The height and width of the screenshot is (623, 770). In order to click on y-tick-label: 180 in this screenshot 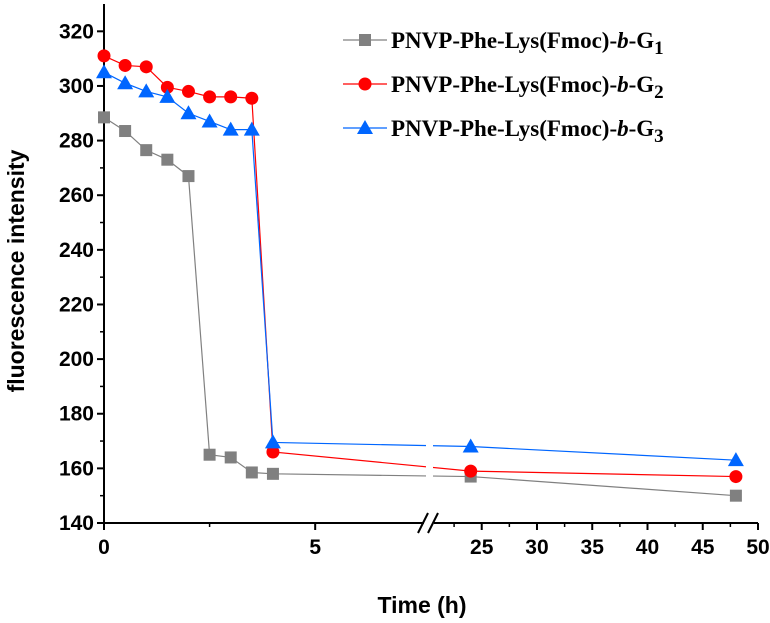, I will do `click(76, 414)`.